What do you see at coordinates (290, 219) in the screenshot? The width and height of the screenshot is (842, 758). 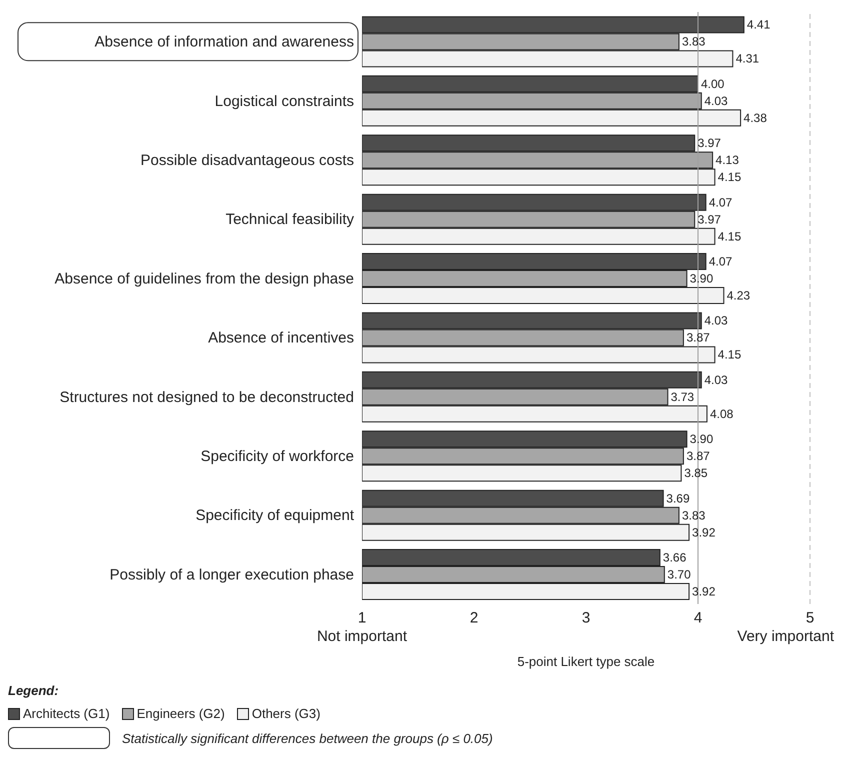 I see `y-tick-label: Technical feasibility` at bounding box center [290, 219].